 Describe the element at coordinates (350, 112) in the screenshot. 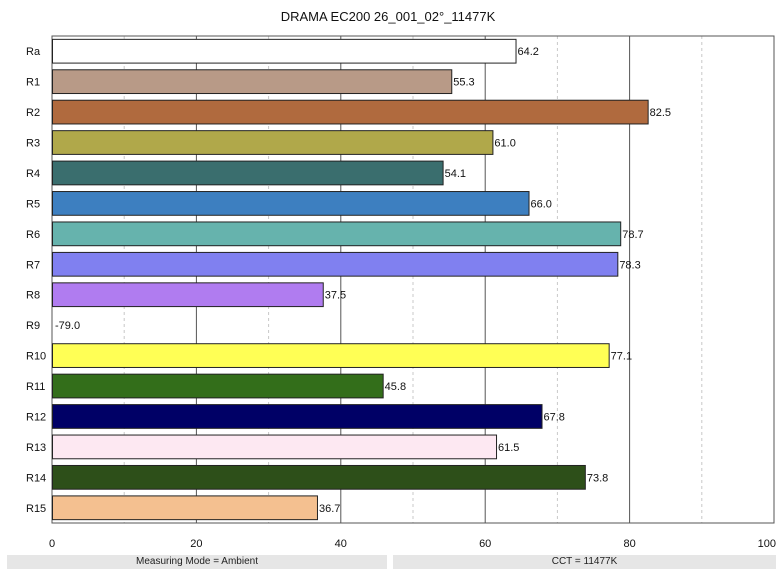

I see `bar-r2` at that location.